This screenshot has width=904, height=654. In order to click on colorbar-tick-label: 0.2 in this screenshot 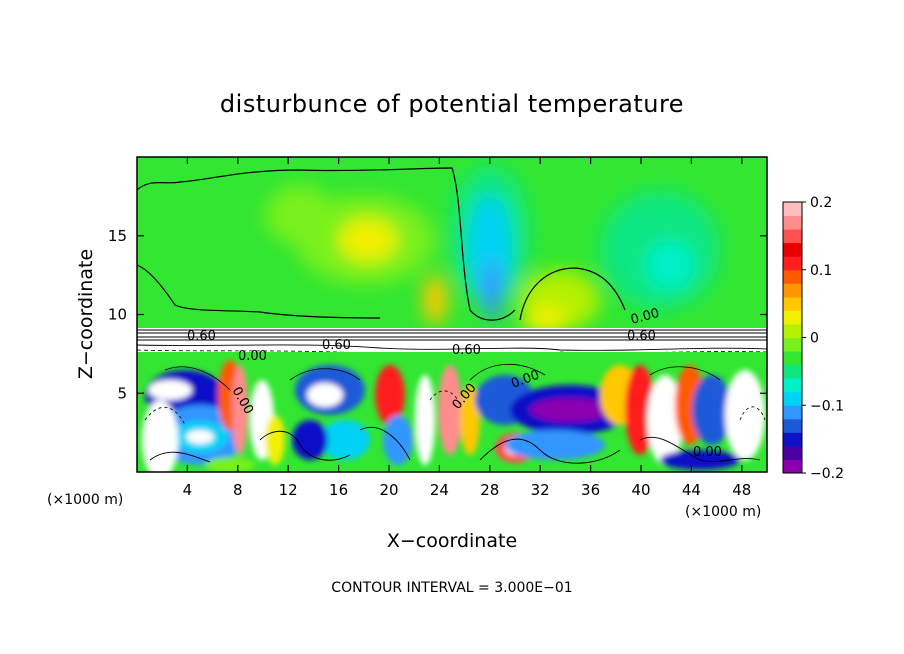, I will do `click(821, 203)`.